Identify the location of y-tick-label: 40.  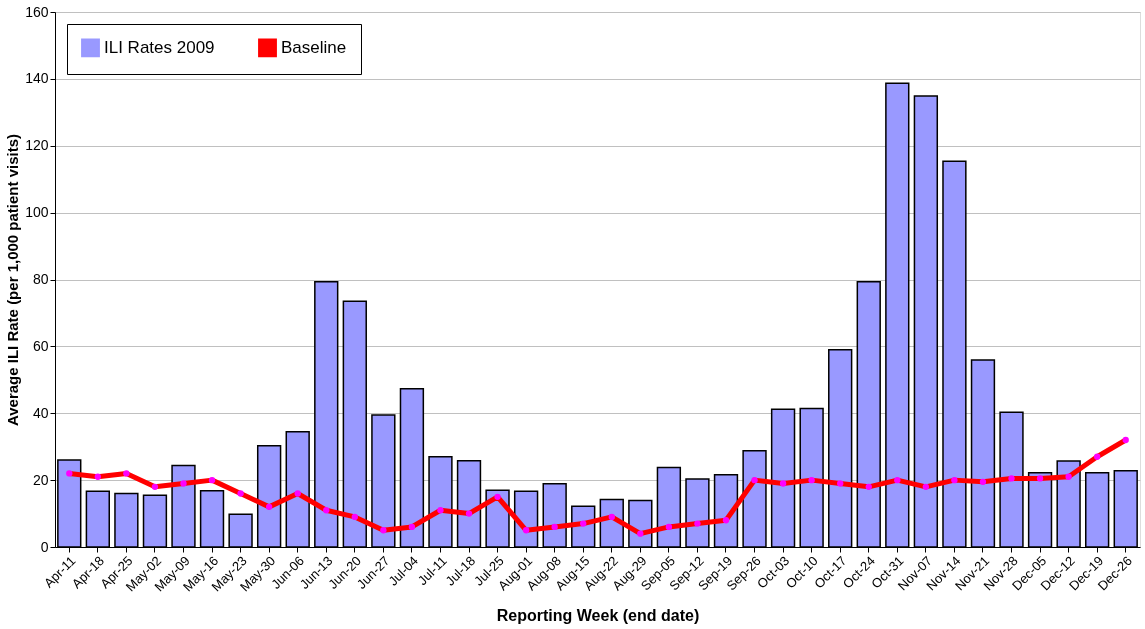
(40, 412).